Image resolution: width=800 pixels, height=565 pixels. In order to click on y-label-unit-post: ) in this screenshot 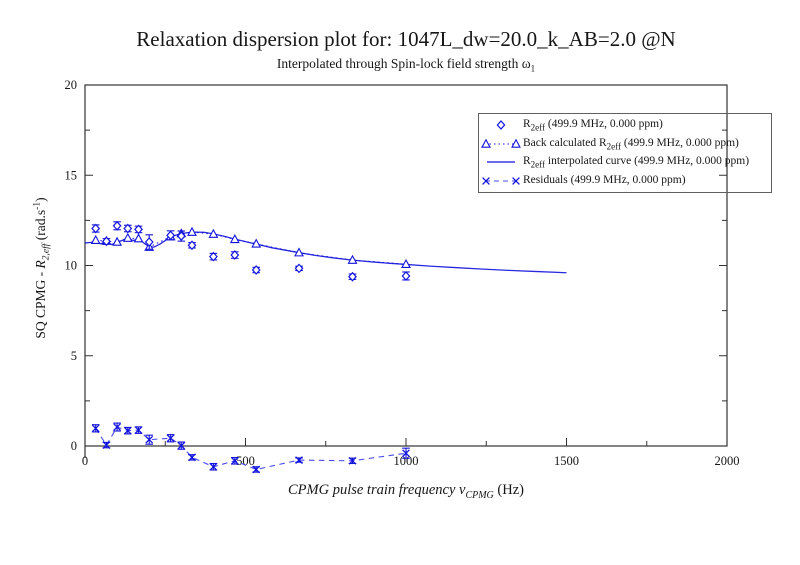, I will do `click(40, 199)`.